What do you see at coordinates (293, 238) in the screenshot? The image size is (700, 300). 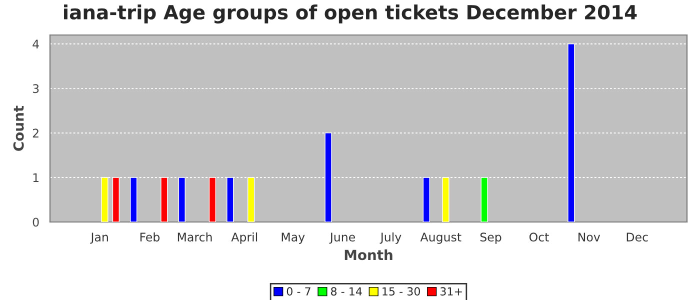 I see `x-tick-label: May` at bounding box center [293, 238].